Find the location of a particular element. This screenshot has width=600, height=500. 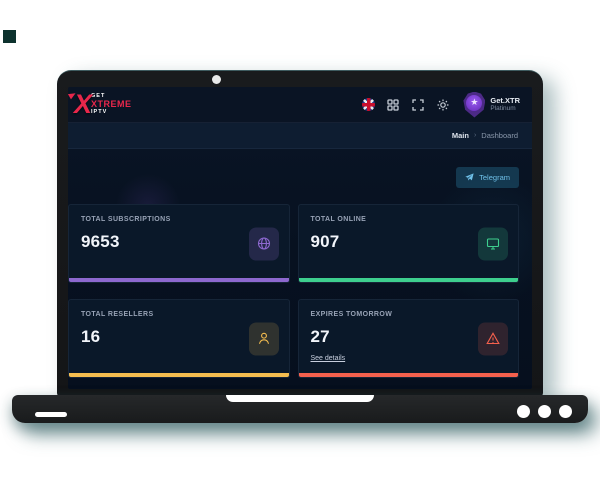

apps-grid-icon is located at coordinates (393, 105).